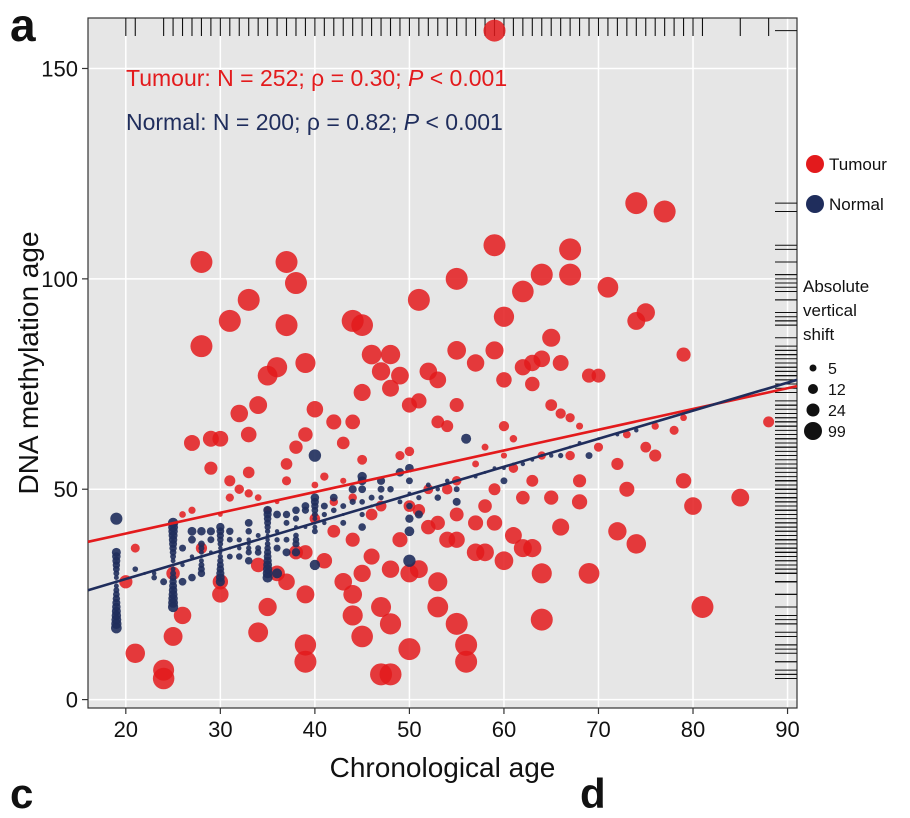 This screenshot has height=818, width=910. I want to click on size-legend-label: 99, so click(837, 432).